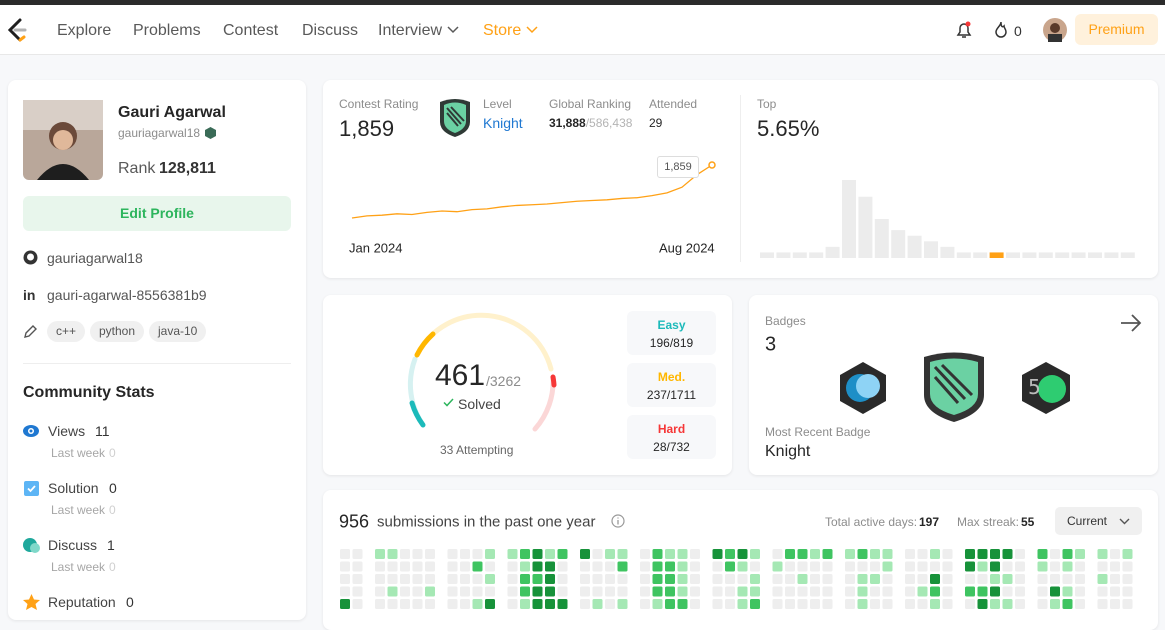  I want to click on svg-text: 5, so click(1034, 387).